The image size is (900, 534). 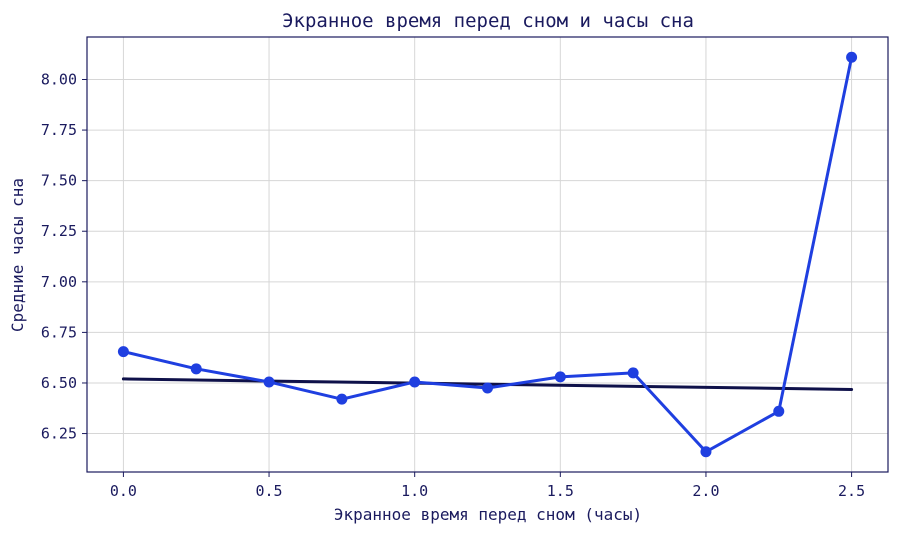 I want to click on chart-title: Экранное время перед сном и часы сна, so click(x=488, y=21).